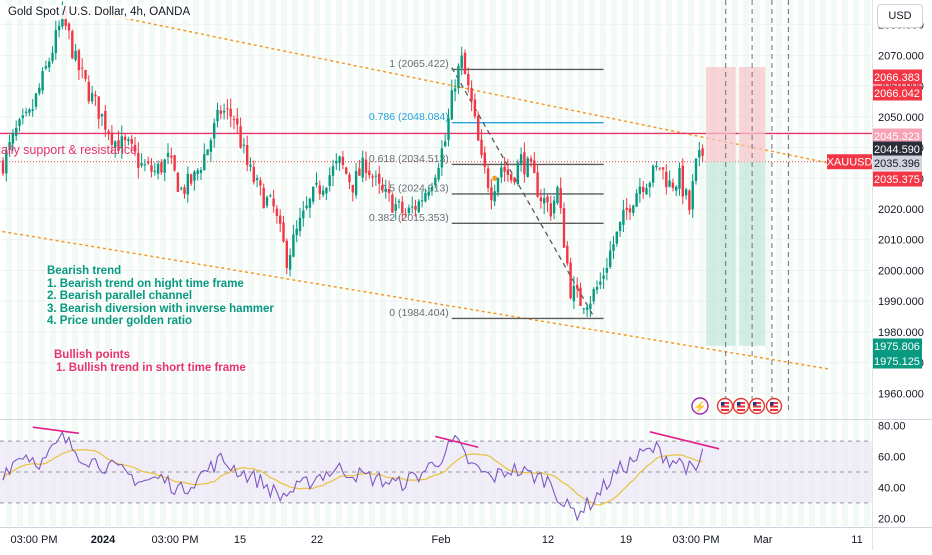 This screenshot has width=932, height=555. What do you see at coordinates (737, 406) in the screenshot?
I see `event-icons: ⚡` at bounding box center [737, 406].